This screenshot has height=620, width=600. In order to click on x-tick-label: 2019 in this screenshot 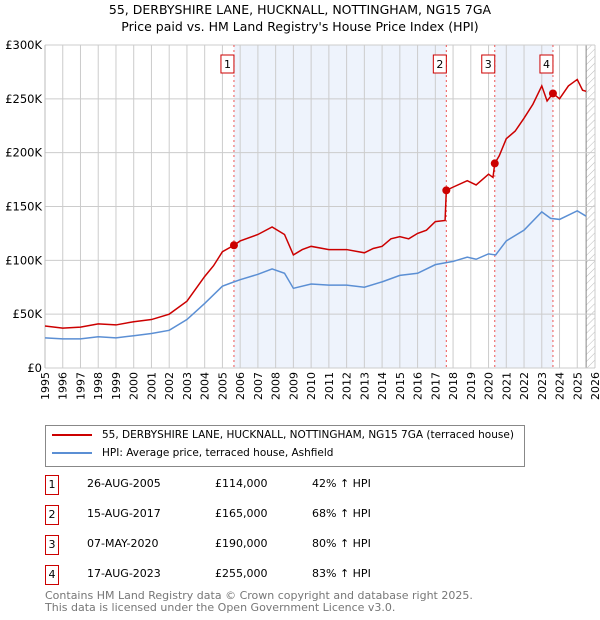, I will do `click(471, 386)`.